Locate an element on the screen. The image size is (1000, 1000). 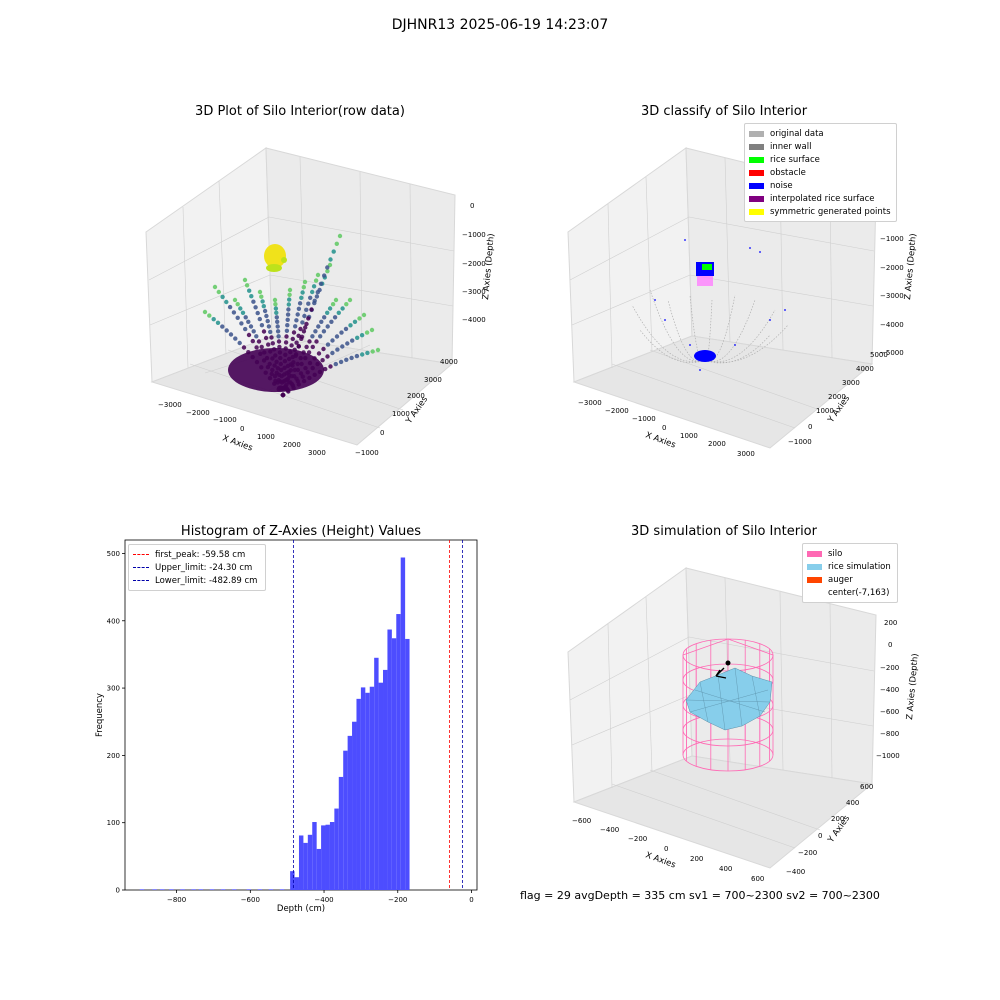
legend-label: interpolated rice surface is located at coordinates (822, 198).